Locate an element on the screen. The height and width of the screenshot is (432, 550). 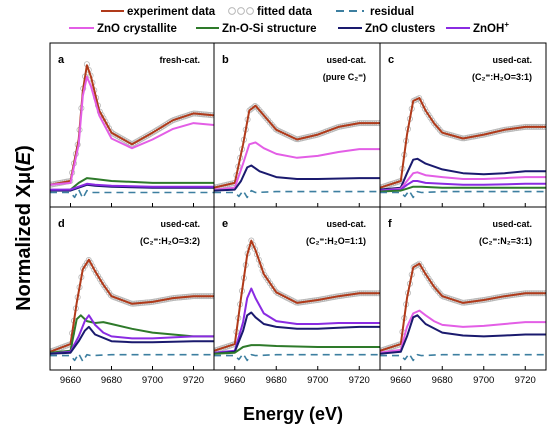
panel-b-letter: b is located at coordinates (225, 60).